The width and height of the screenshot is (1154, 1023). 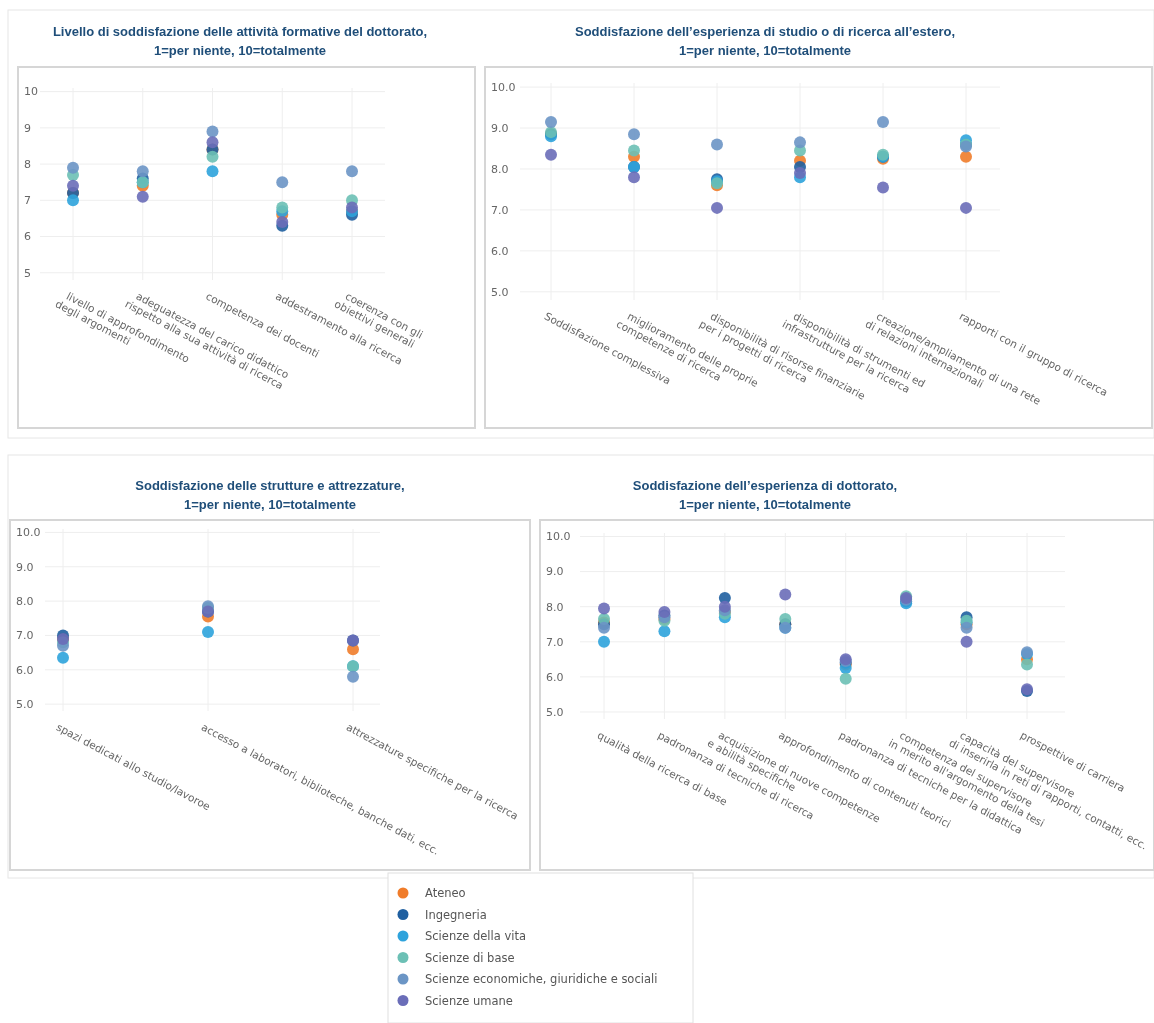 What do you see at coordinates (765, 41) in the screenshot?
I see `chart-title: Soddisfazione dell’esperienza di studio o di ricerca all’estero, 1=per niente, 10=totalmente` at bounding box center [765, 41].